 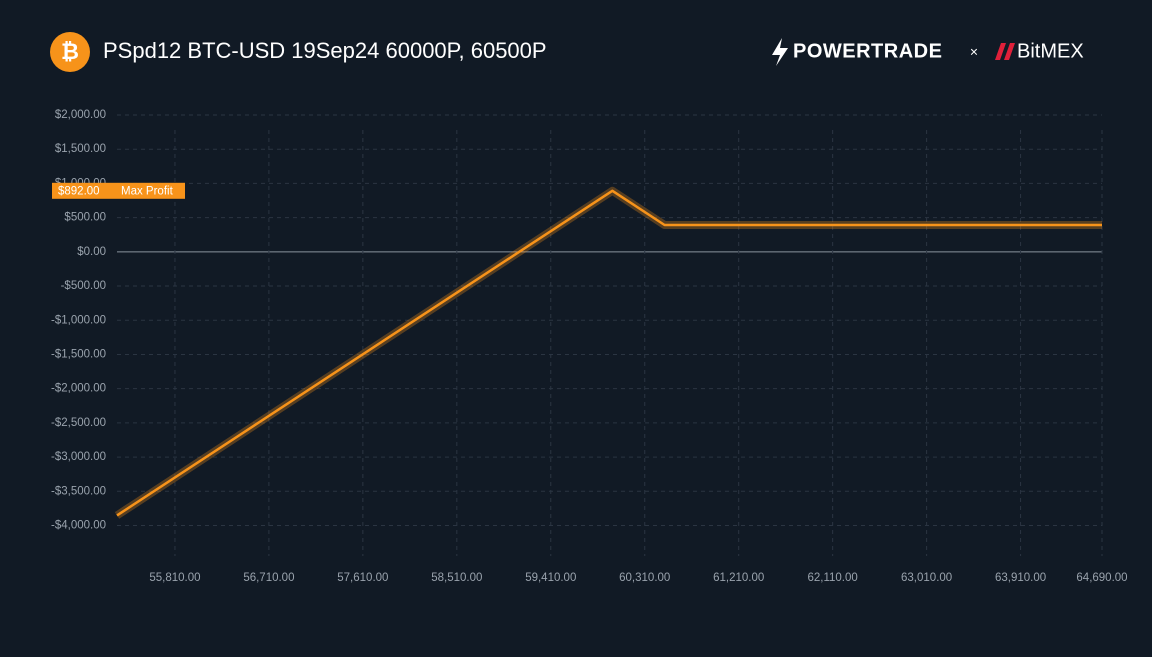 What do you see at coordinates (832, 578) in the screenshot?
I see `x-tick-label: 62,110.00` at bounding box center [832, 578].